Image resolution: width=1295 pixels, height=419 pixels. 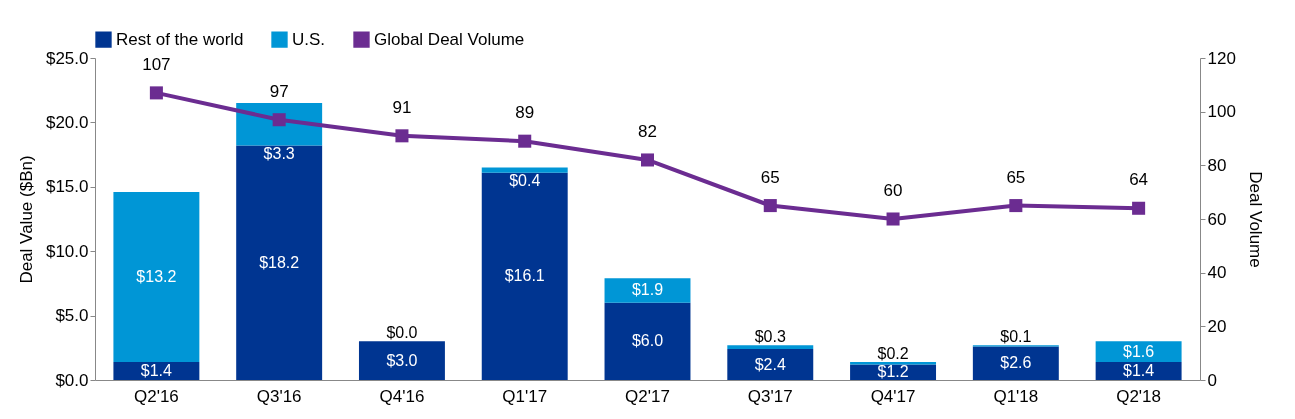 What do you see at coordinates (72, 316) in the screenshot?
I see `y-tick-label: $5.0` at bounding box center [72, 316].